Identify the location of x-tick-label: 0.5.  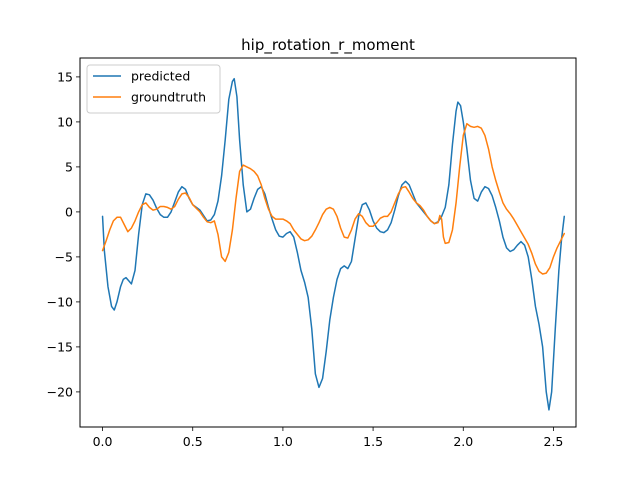
(193, 441).